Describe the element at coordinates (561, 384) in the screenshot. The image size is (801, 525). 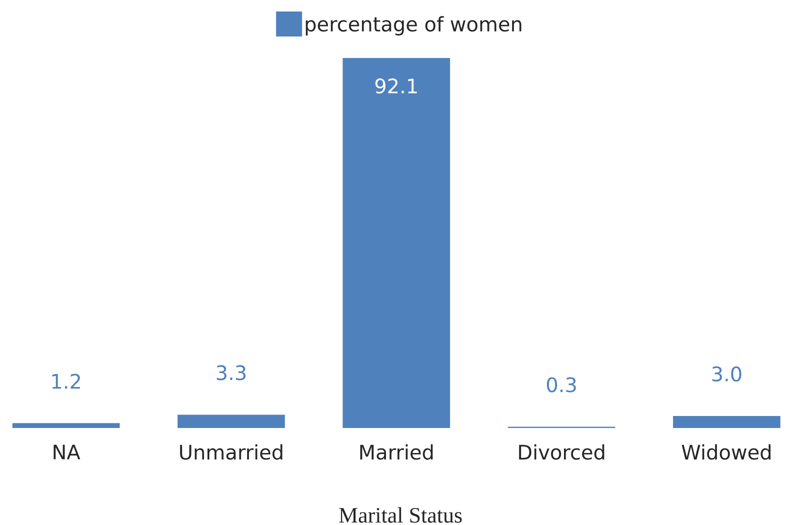
I see `data-label: 0.3` at that location.